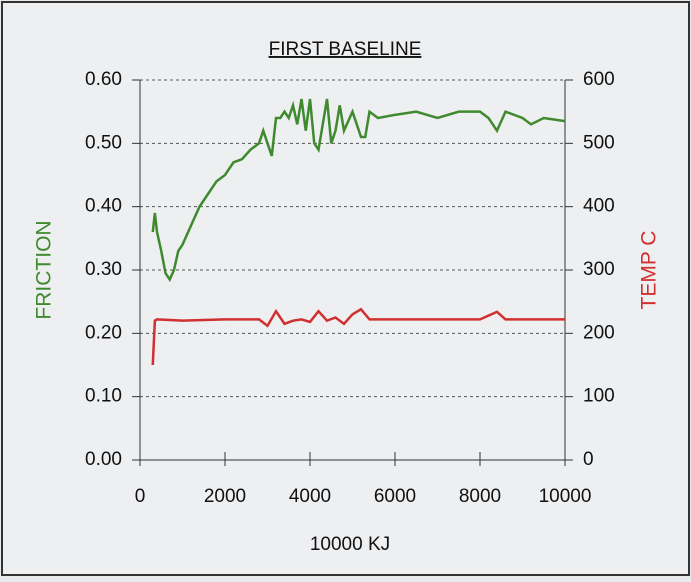 Image resolution: width=691 pixels, height=582 pixels. Describe the element at coordinates (599, 396) in the screenshot. I see `y2-tick-label: 100` at that location.